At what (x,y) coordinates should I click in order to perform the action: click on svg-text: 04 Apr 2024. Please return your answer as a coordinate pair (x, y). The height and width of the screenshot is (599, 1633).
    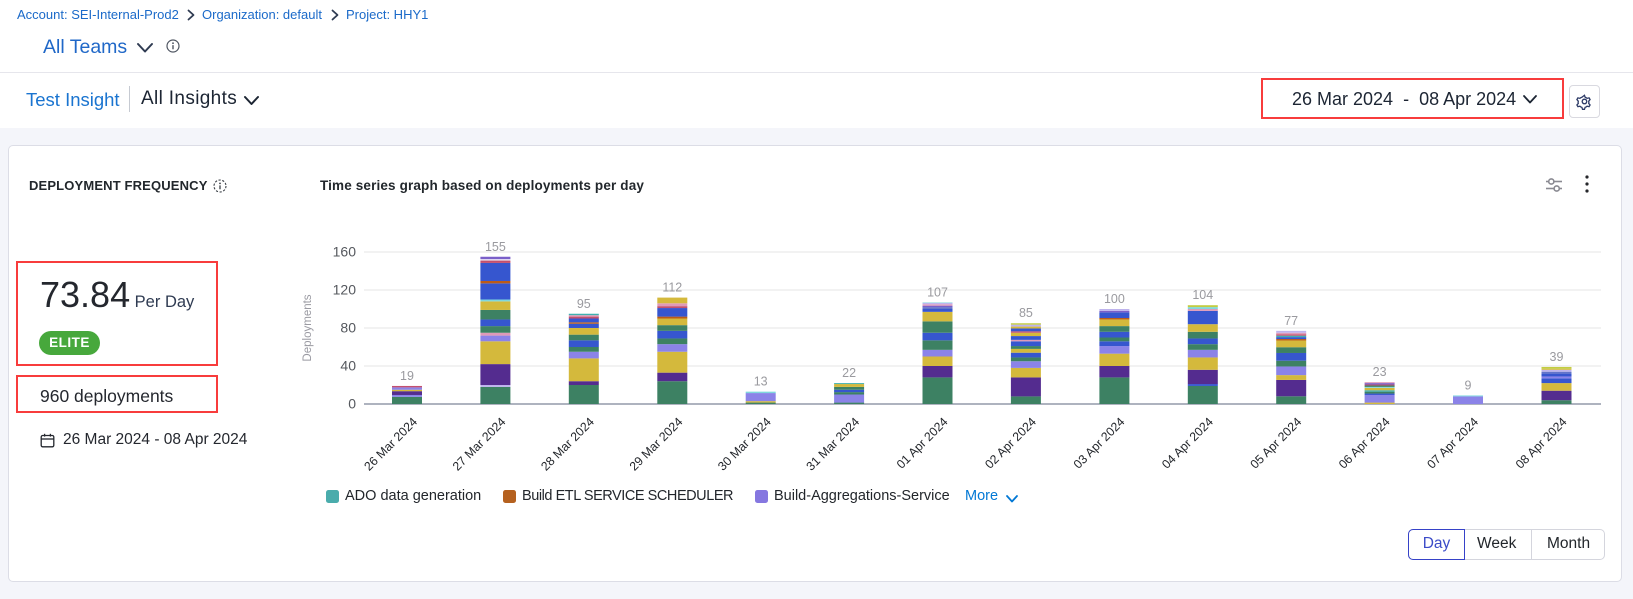
    Looking at the image, I should click on (1187, 443).